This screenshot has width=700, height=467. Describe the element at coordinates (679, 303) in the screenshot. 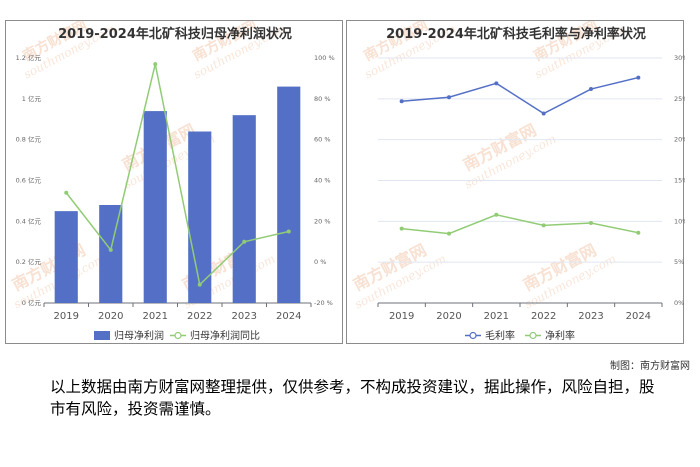

I see `y-tick-label: 0%` at that location.